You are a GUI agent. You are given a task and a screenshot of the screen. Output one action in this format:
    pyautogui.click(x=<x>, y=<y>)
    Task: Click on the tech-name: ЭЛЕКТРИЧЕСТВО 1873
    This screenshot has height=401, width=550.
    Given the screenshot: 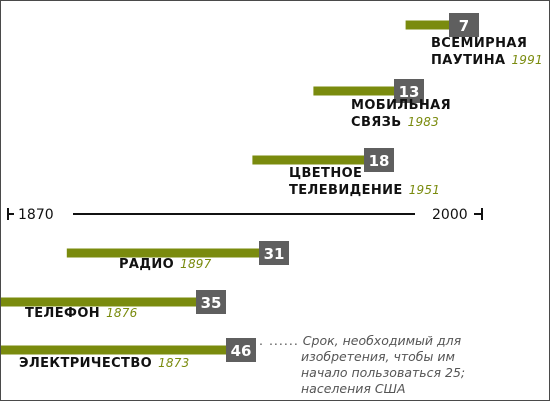 What is the action you would take?
    pyautogui.click(x=104, y=363)
    